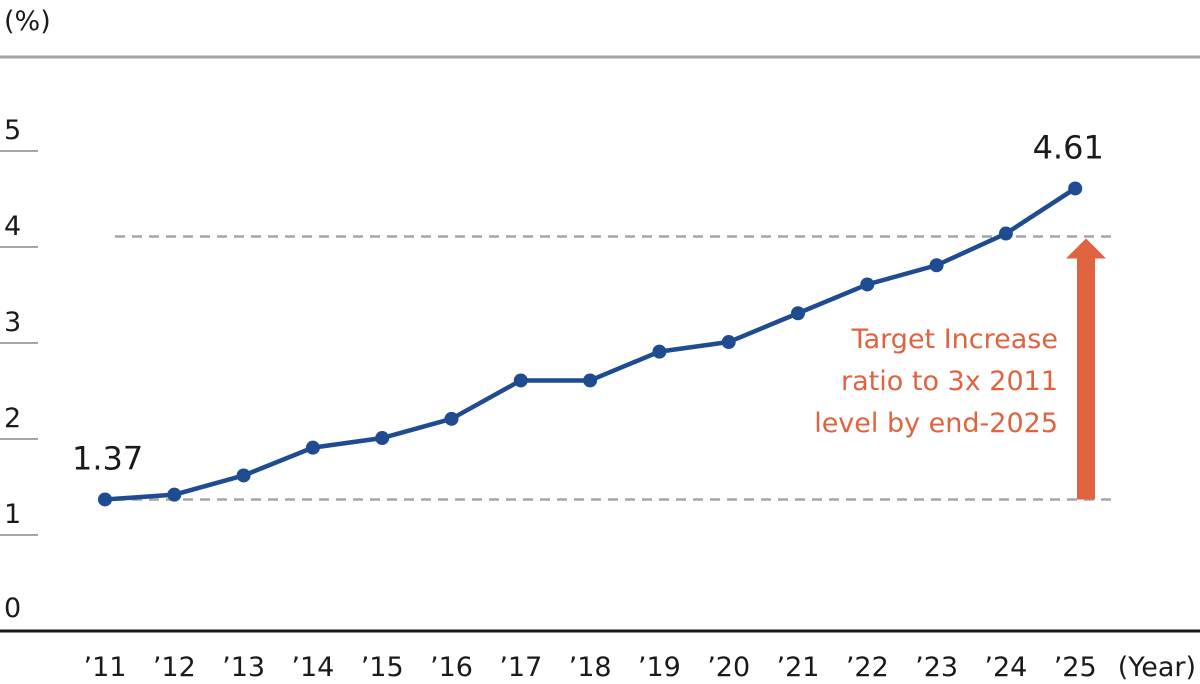 Image resolution: width=1200 pixels, height=684 pixels. What do you see at coordinates (1086, 248) in the screenshot?
I see `target-arrow-head` at bounding box center [1086, 248].